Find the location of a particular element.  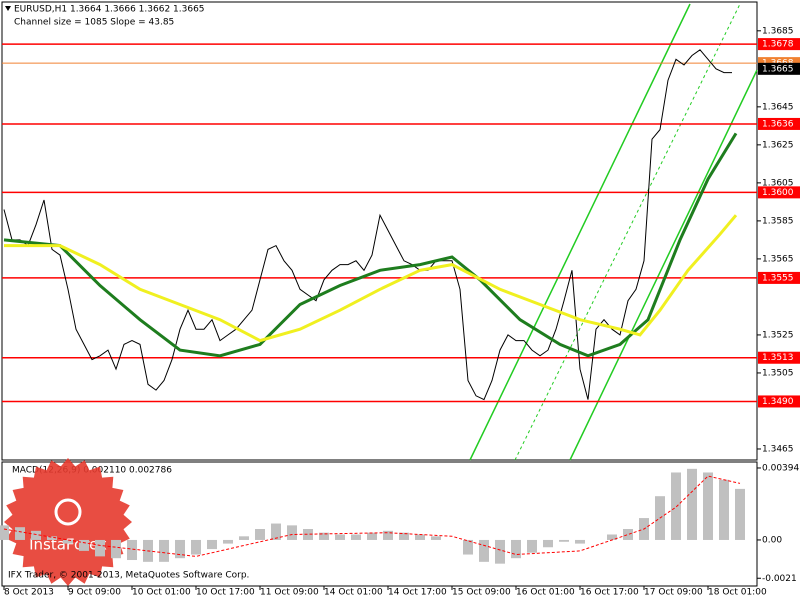

level-label: 1.3678 is located at coordinates (778, 45).